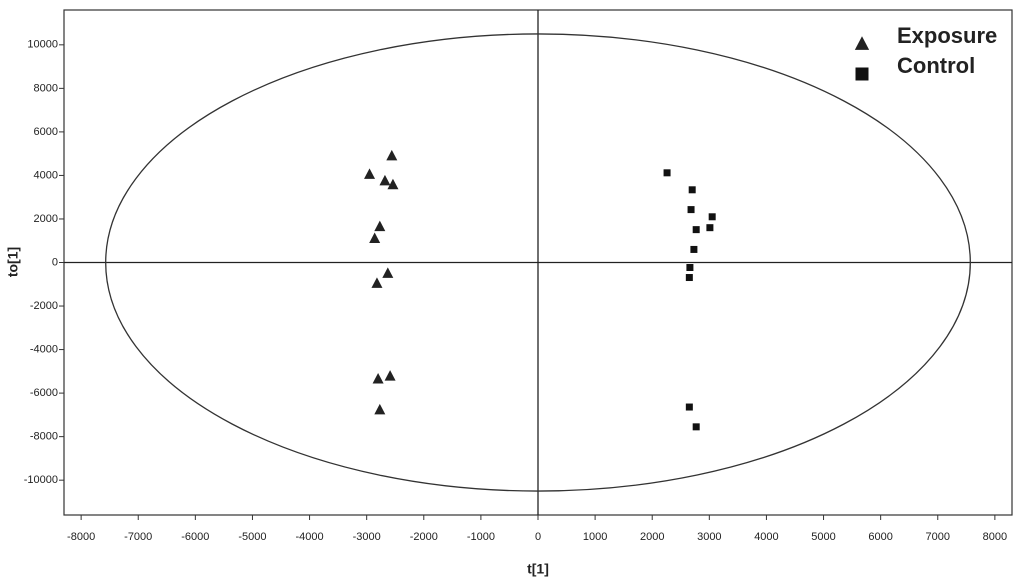 Image resolution: width=1024 pixels, height=581 pixels. What do you see at coordinates (13, 262) in the screenshot?
I see `y-axis-label: to[1]` at bounding box center [13, 262].